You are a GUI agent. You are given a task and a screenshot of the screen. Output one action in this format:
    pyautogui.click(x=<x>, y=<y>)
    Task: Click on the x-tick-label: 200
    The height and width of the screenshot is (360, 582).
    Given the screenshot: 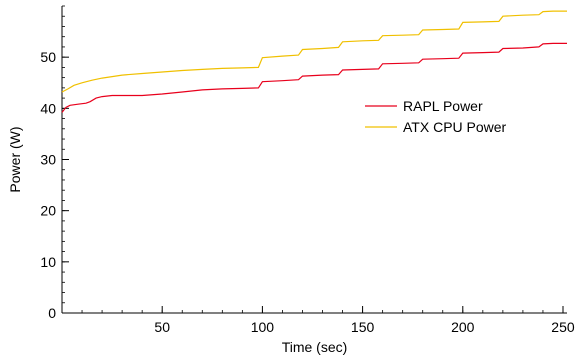 What is the action you would take?
    pyautogui.click(x=463, y=327)
    